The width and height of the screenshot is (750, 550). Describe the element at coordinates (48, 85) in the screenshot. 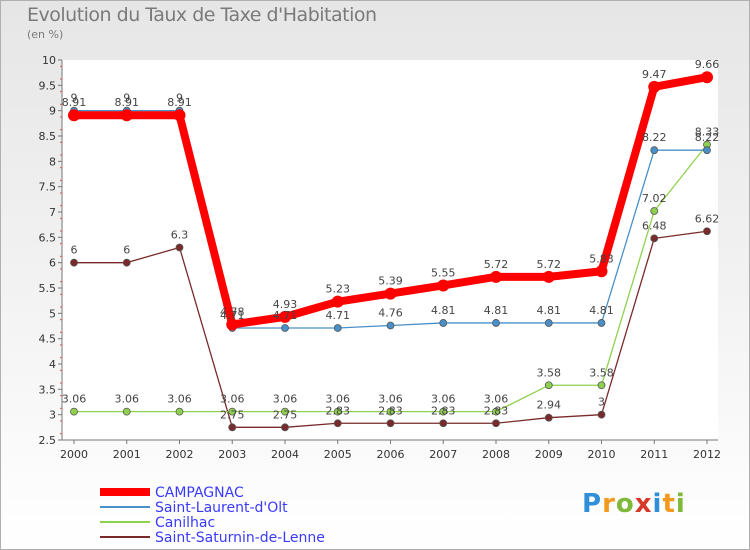

I see `y-tick-label: 9.5` at that location.